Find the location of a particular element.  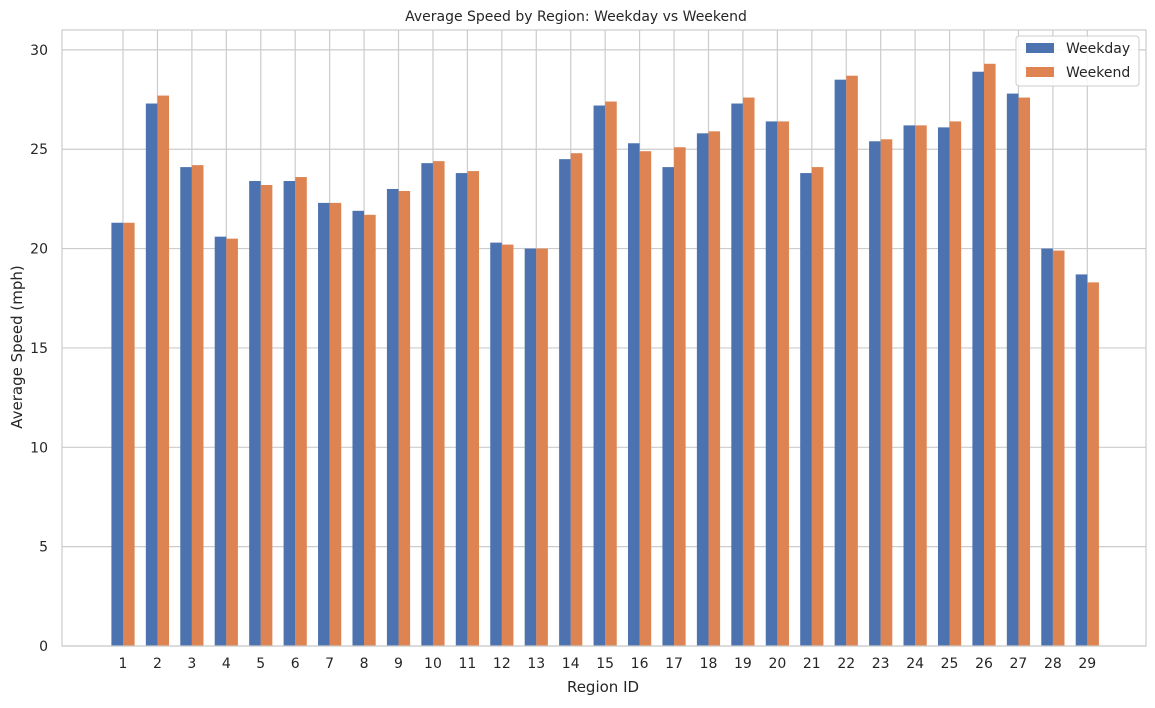

x-tick-label: 5 is located at coordinates (260, 664).